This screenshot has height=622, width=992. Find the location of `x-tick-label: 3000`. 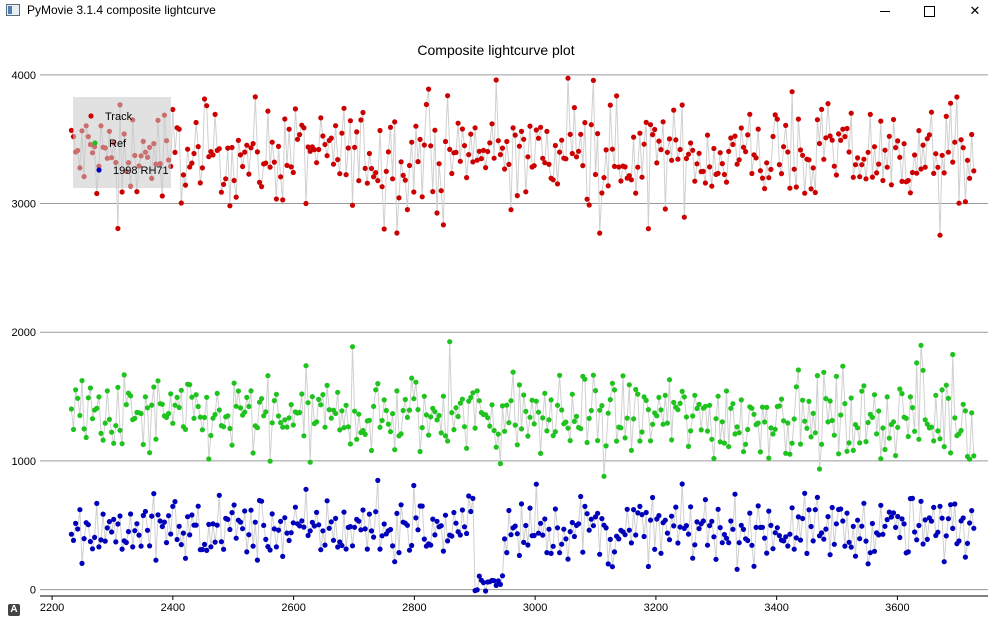

x-tick-label: 3000 is located at coordinates (535, 608).